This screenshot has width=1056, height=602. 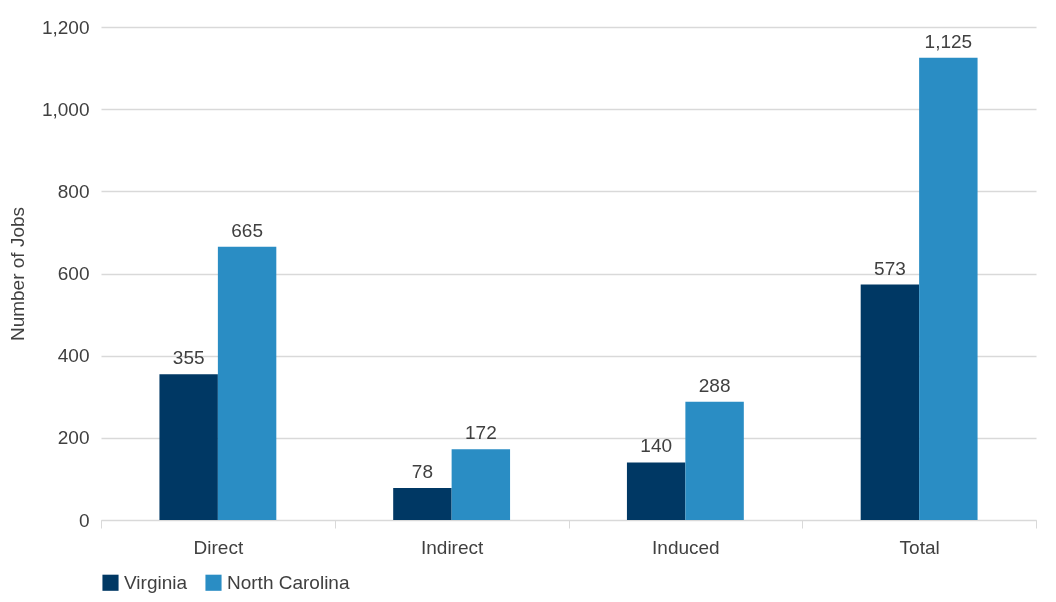 I want to click on data-label: 78, so click(x=422, y=471).